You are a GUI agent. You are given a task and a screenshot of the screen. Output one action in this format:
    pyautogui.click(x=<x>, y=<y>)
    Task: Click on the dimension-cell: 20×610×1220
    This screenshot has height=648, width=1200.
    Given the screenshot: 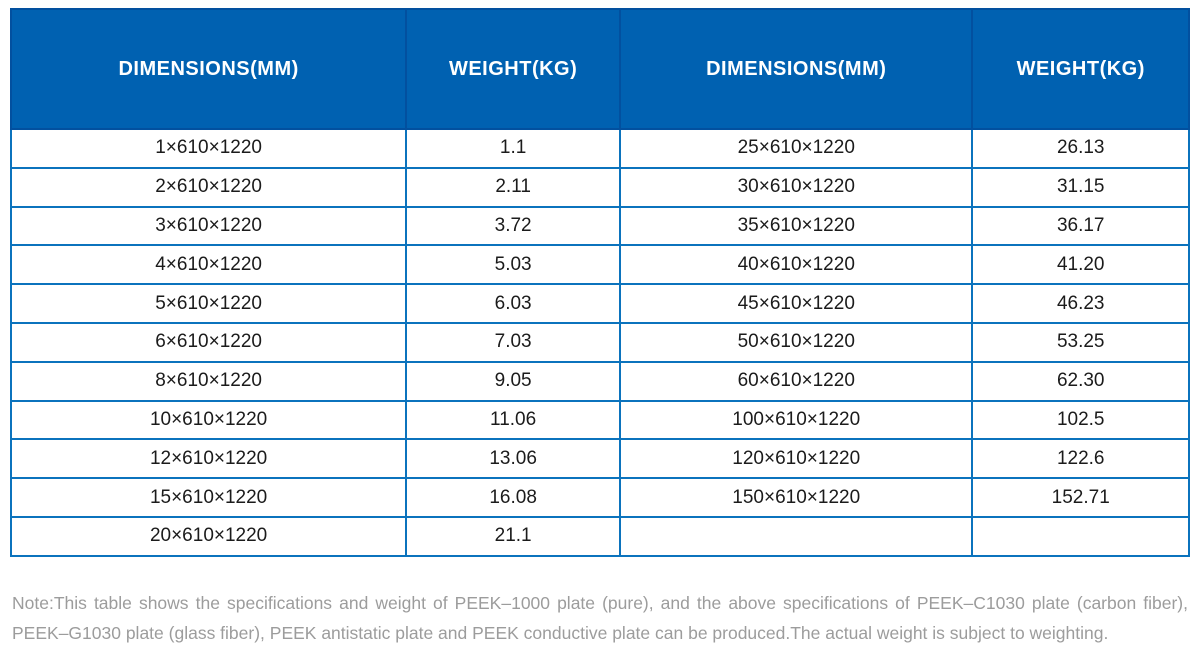 What is the action you would take?
    pyautogui.click(x=208, y=536)
    